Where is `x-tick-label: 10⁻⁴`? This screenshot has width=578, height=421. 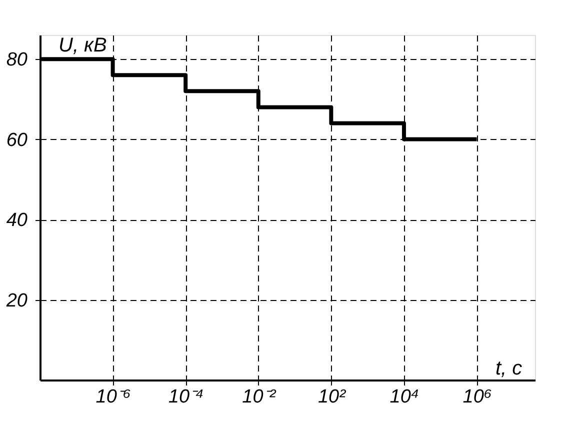
x-tick-label: 10⁻⁴ is located at coordinates (186, 397).